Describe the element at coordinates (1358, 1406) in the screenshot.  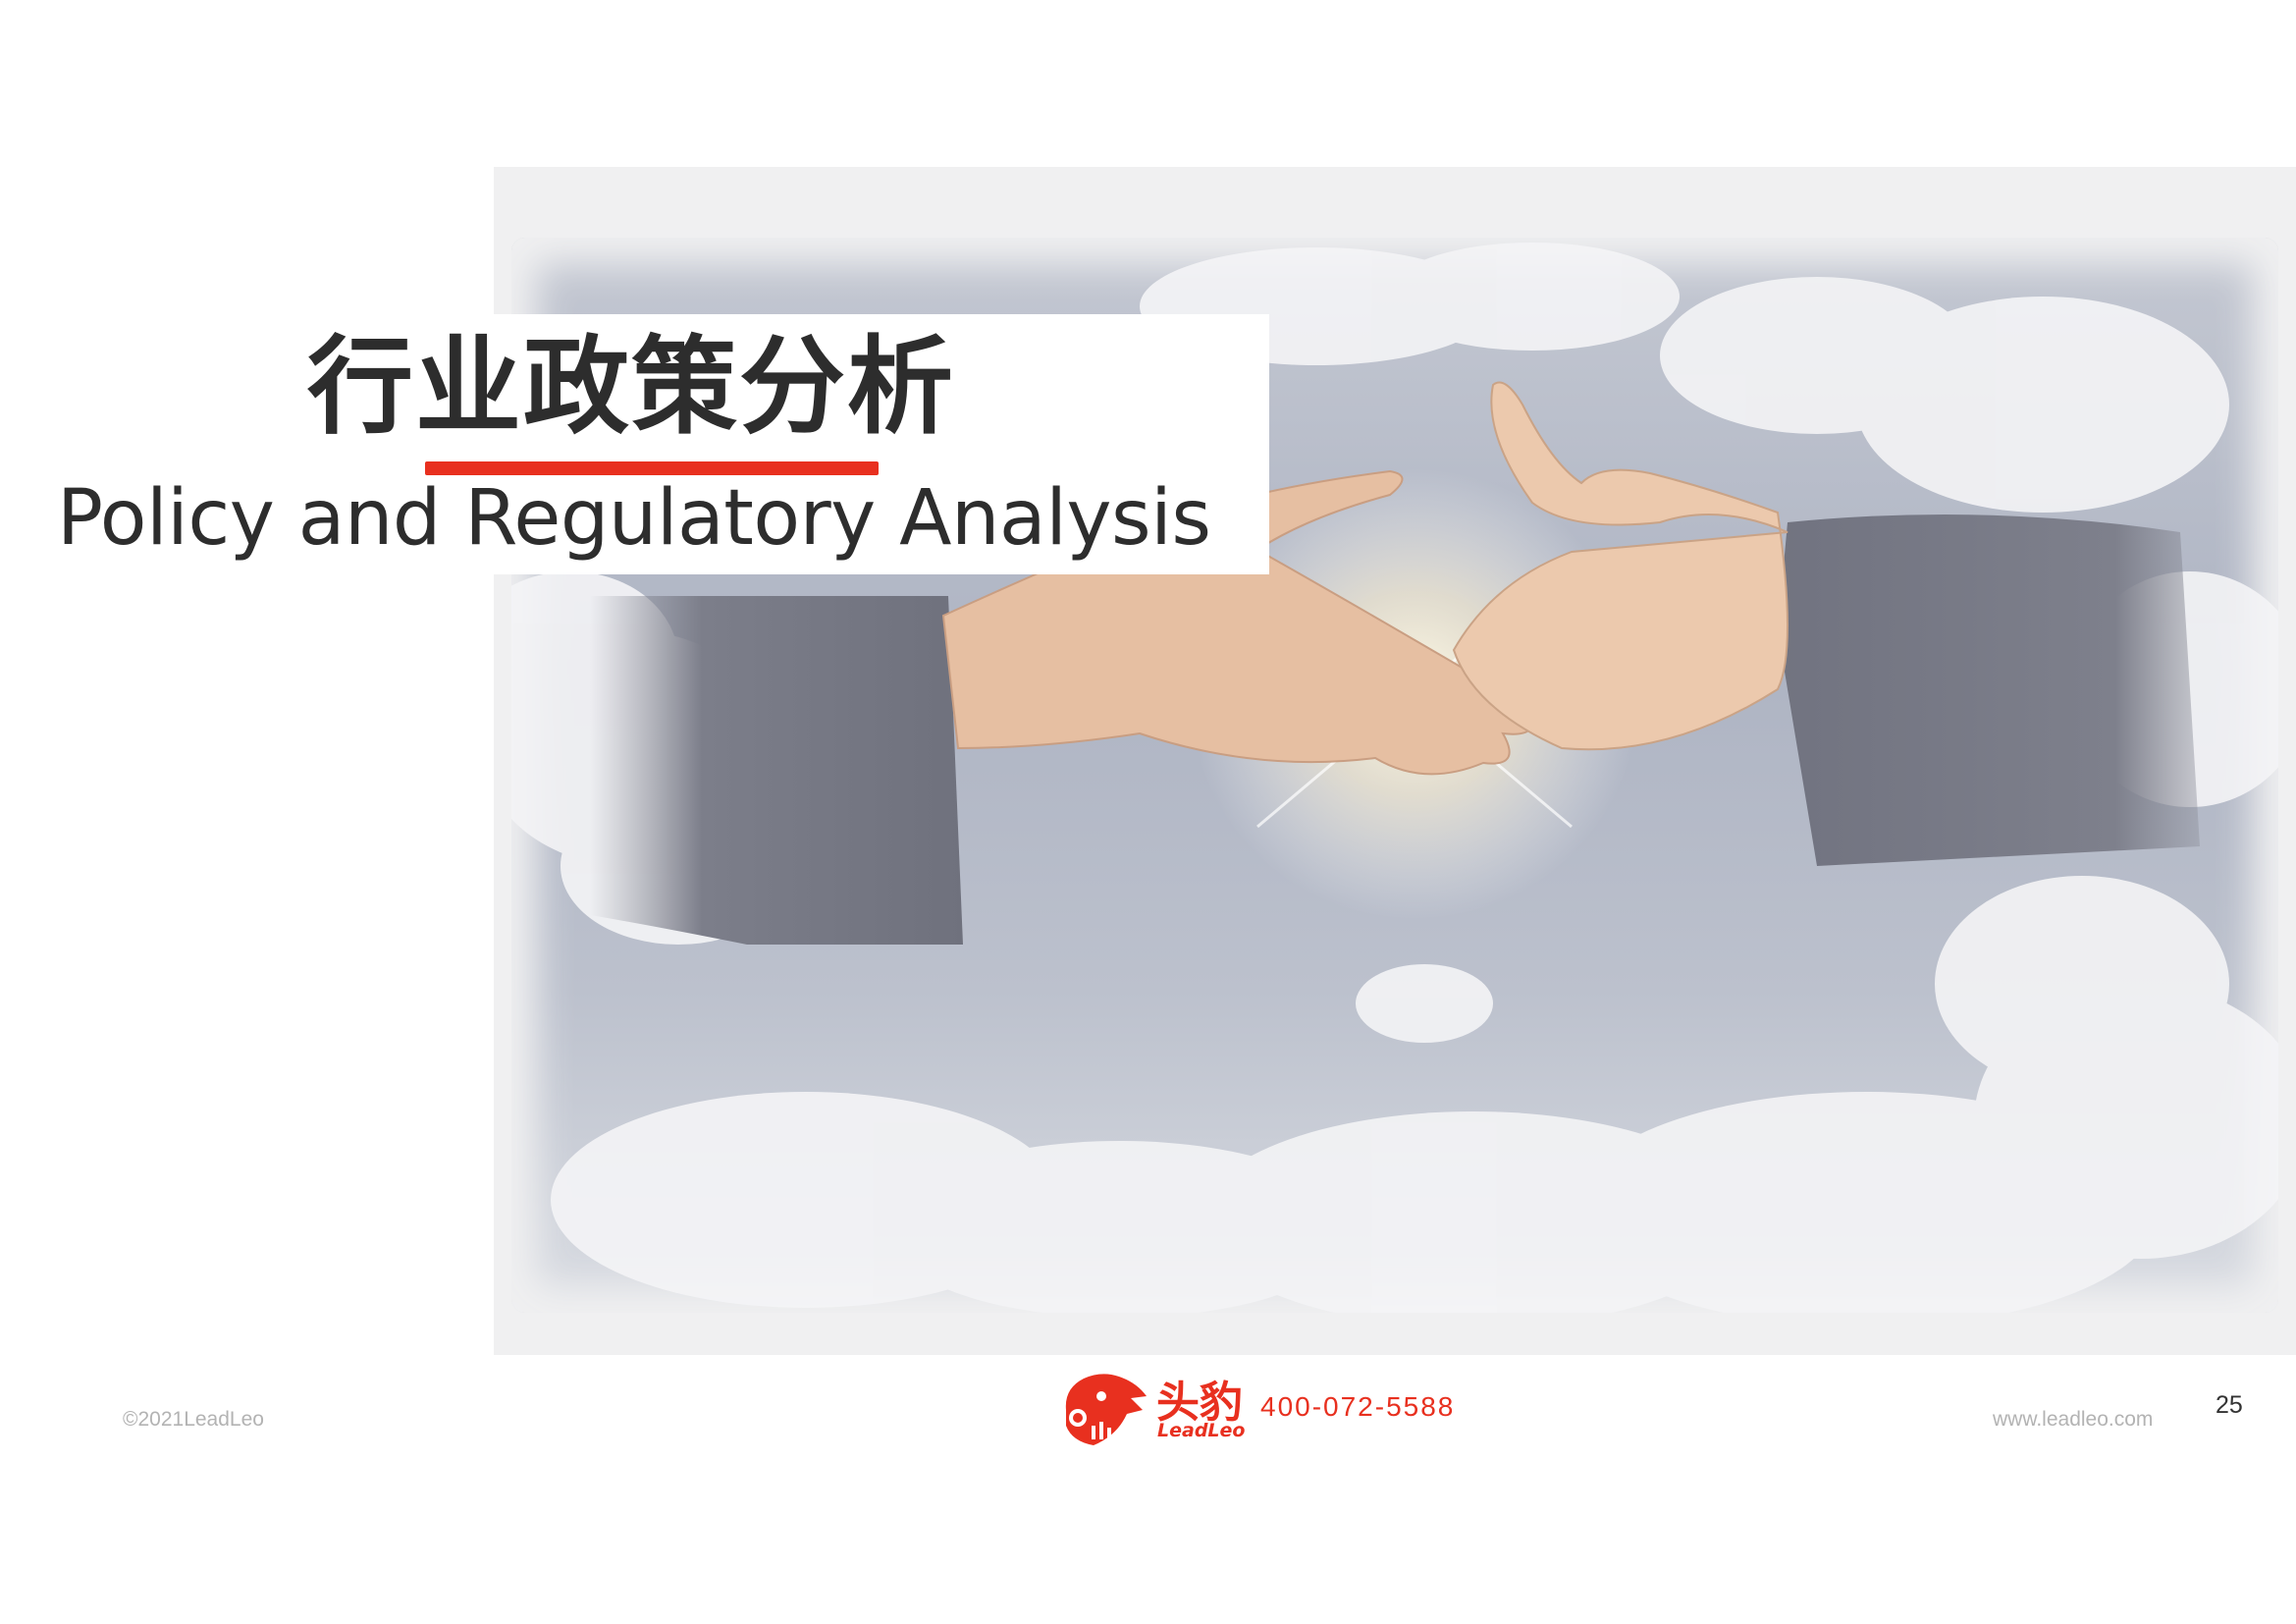
I see `footer-phone: 400-072-5588` at that location.